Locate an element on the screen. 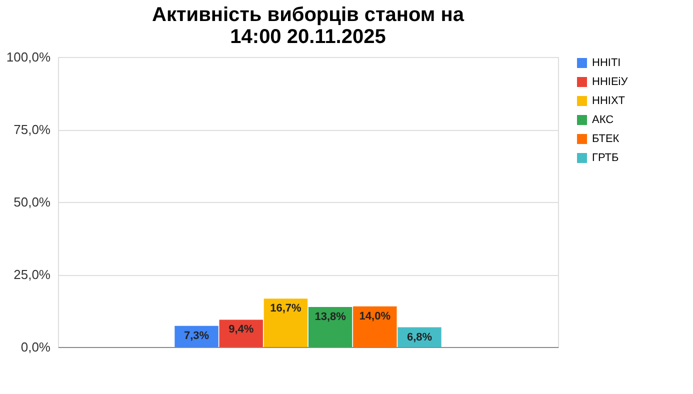 The image size is (693, 394). data-label: 16,7% is located at coordinates (286, 308).